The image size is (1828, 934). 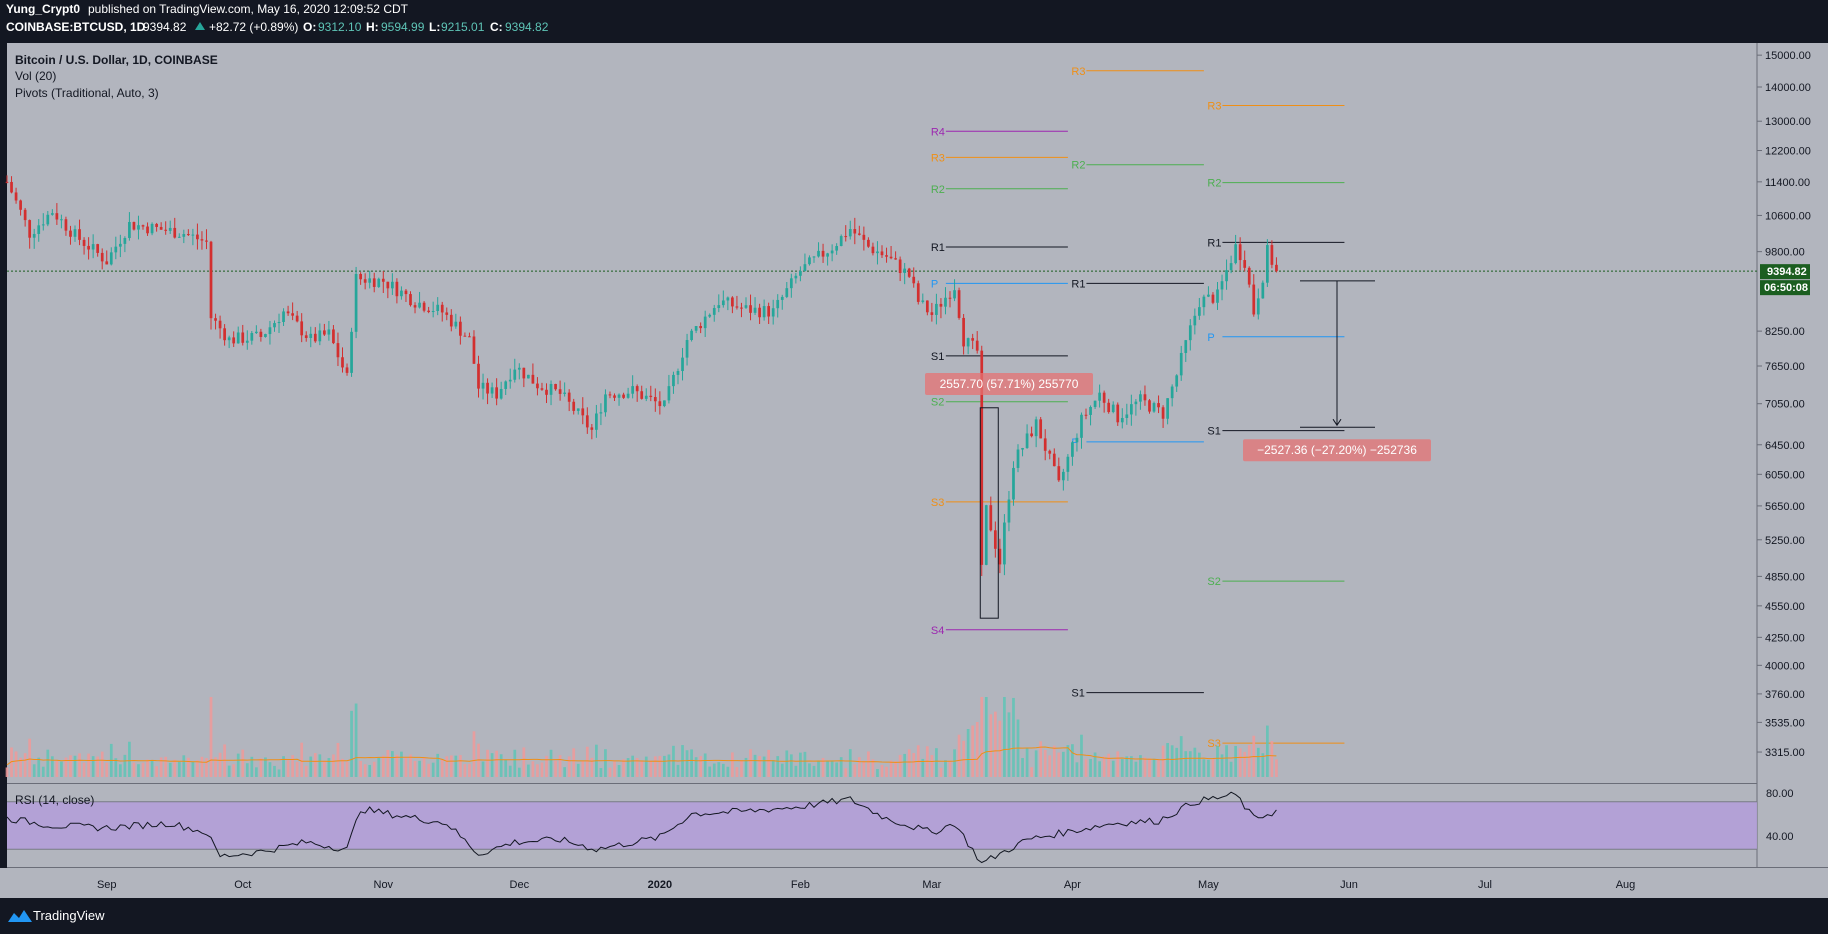 What do you see at coordinates (1792, 455) in the screenshot?
I see `price-axis` at bounding box center [1792, 455].